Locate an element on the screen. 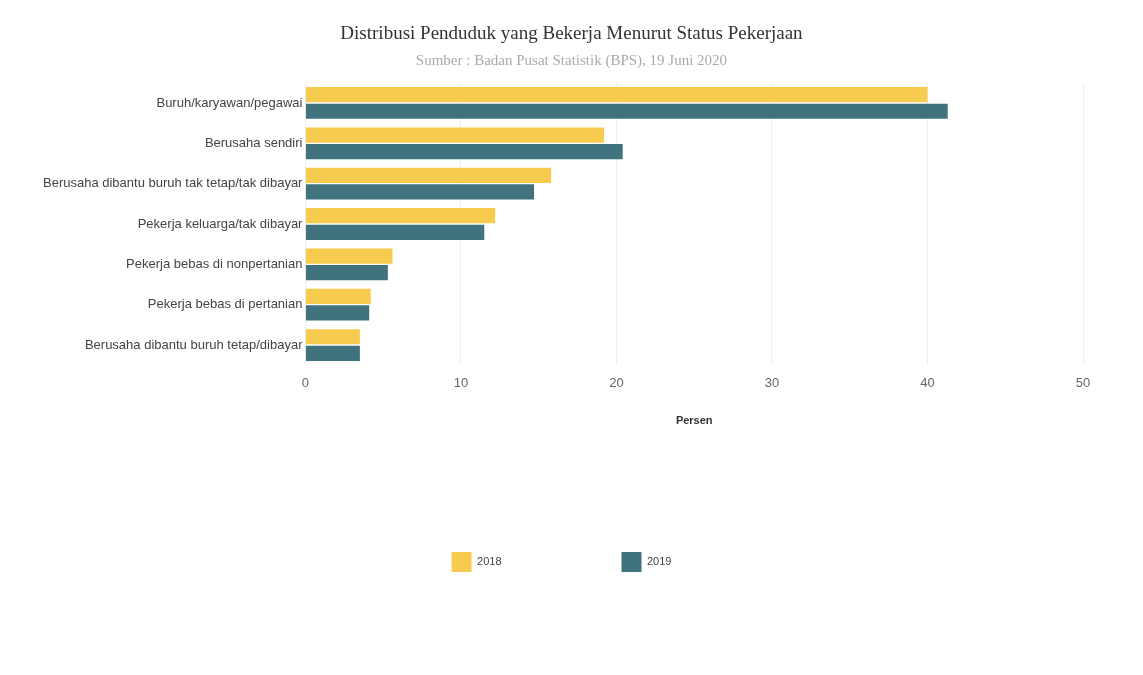  x-tick-label: 20 is located at coordinates (616, 382).